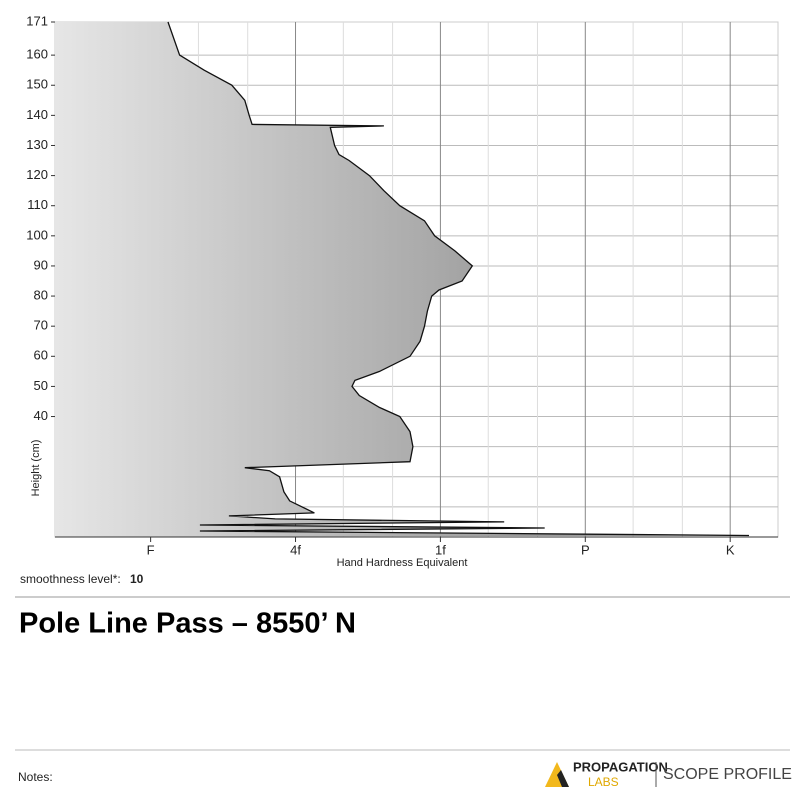 Image resolution: width=800 pixels, height=805 pixels. What do you see at coordinates (41, 264) in the screenshot?
I see `y-tick-label: 90` at bounding box center [41, 264].